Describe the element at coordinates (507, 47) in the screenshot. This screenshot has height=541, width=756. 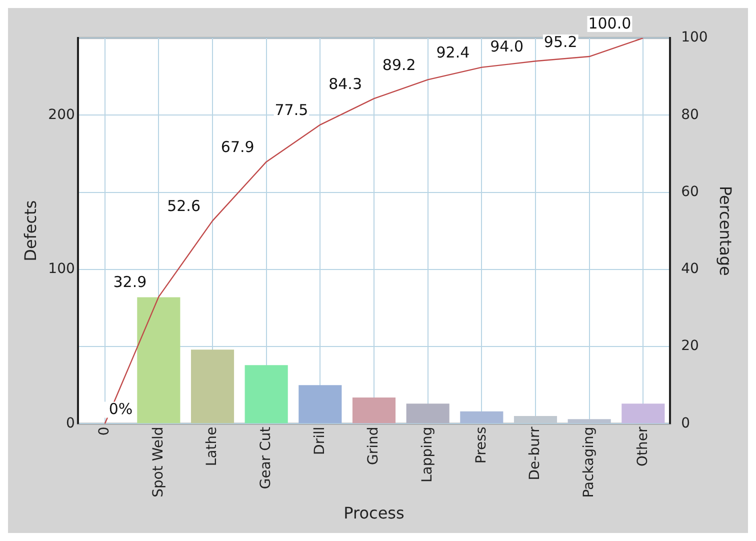
I see `data-label: 94.0` at that location.